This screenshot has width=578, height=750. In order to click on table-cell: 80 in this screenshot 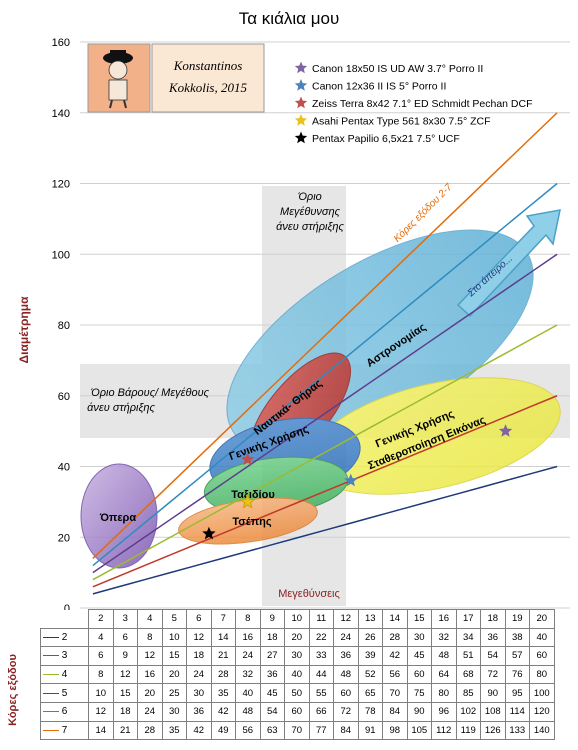, I will do `click(542, 674)`.